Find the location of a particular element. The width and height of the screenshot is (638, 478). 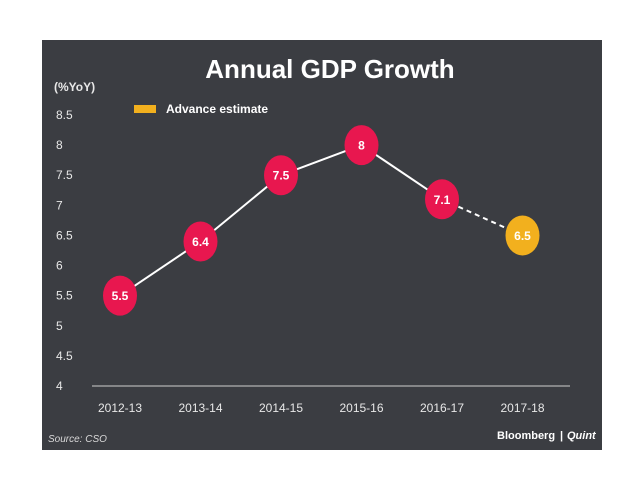

source-note: Source: CSO is located at coordinates (77, 439).